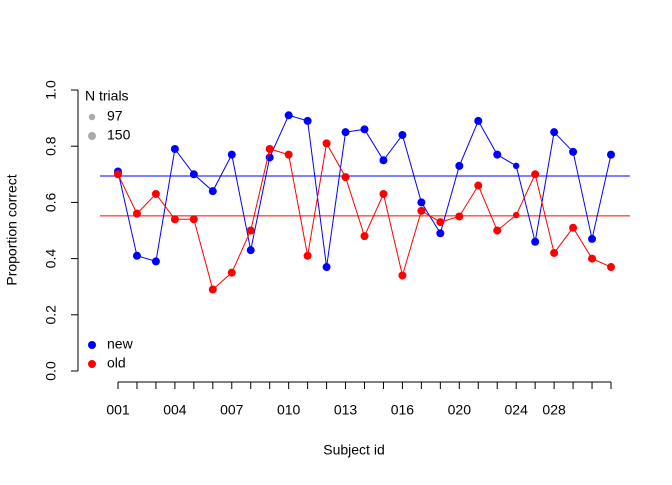 Image resolution: width=672 pixels, height=485 pixels. Describe the element at coordinates (51, 259) in the screenshot. I see `y-tick-label: 0.4` at that location.